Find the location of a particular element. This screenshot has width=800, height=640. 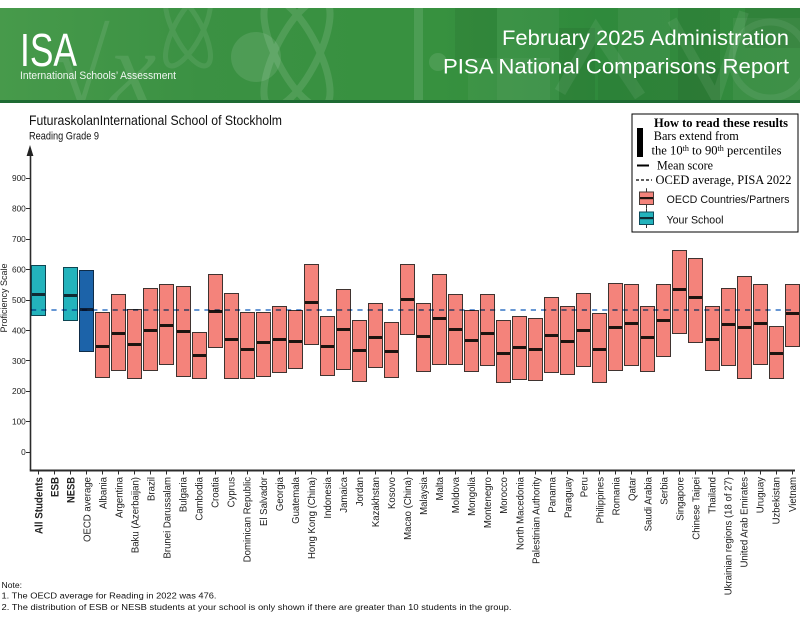

svg-text: United Arab Emirates is located at coordinates (744, 522).